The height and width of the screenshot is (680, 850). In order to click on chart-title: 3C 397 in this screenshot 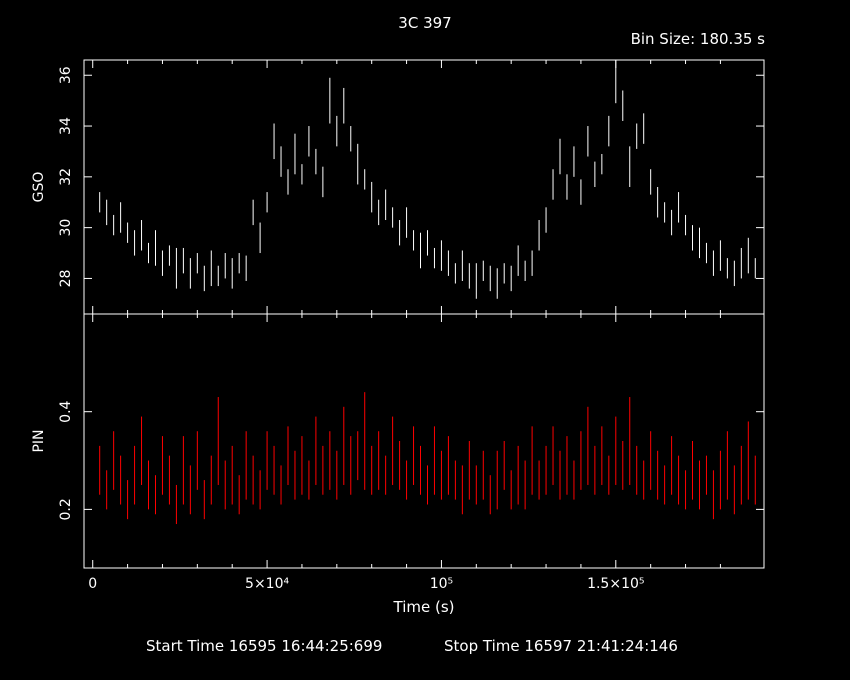, I will do `click(424, 23)`.